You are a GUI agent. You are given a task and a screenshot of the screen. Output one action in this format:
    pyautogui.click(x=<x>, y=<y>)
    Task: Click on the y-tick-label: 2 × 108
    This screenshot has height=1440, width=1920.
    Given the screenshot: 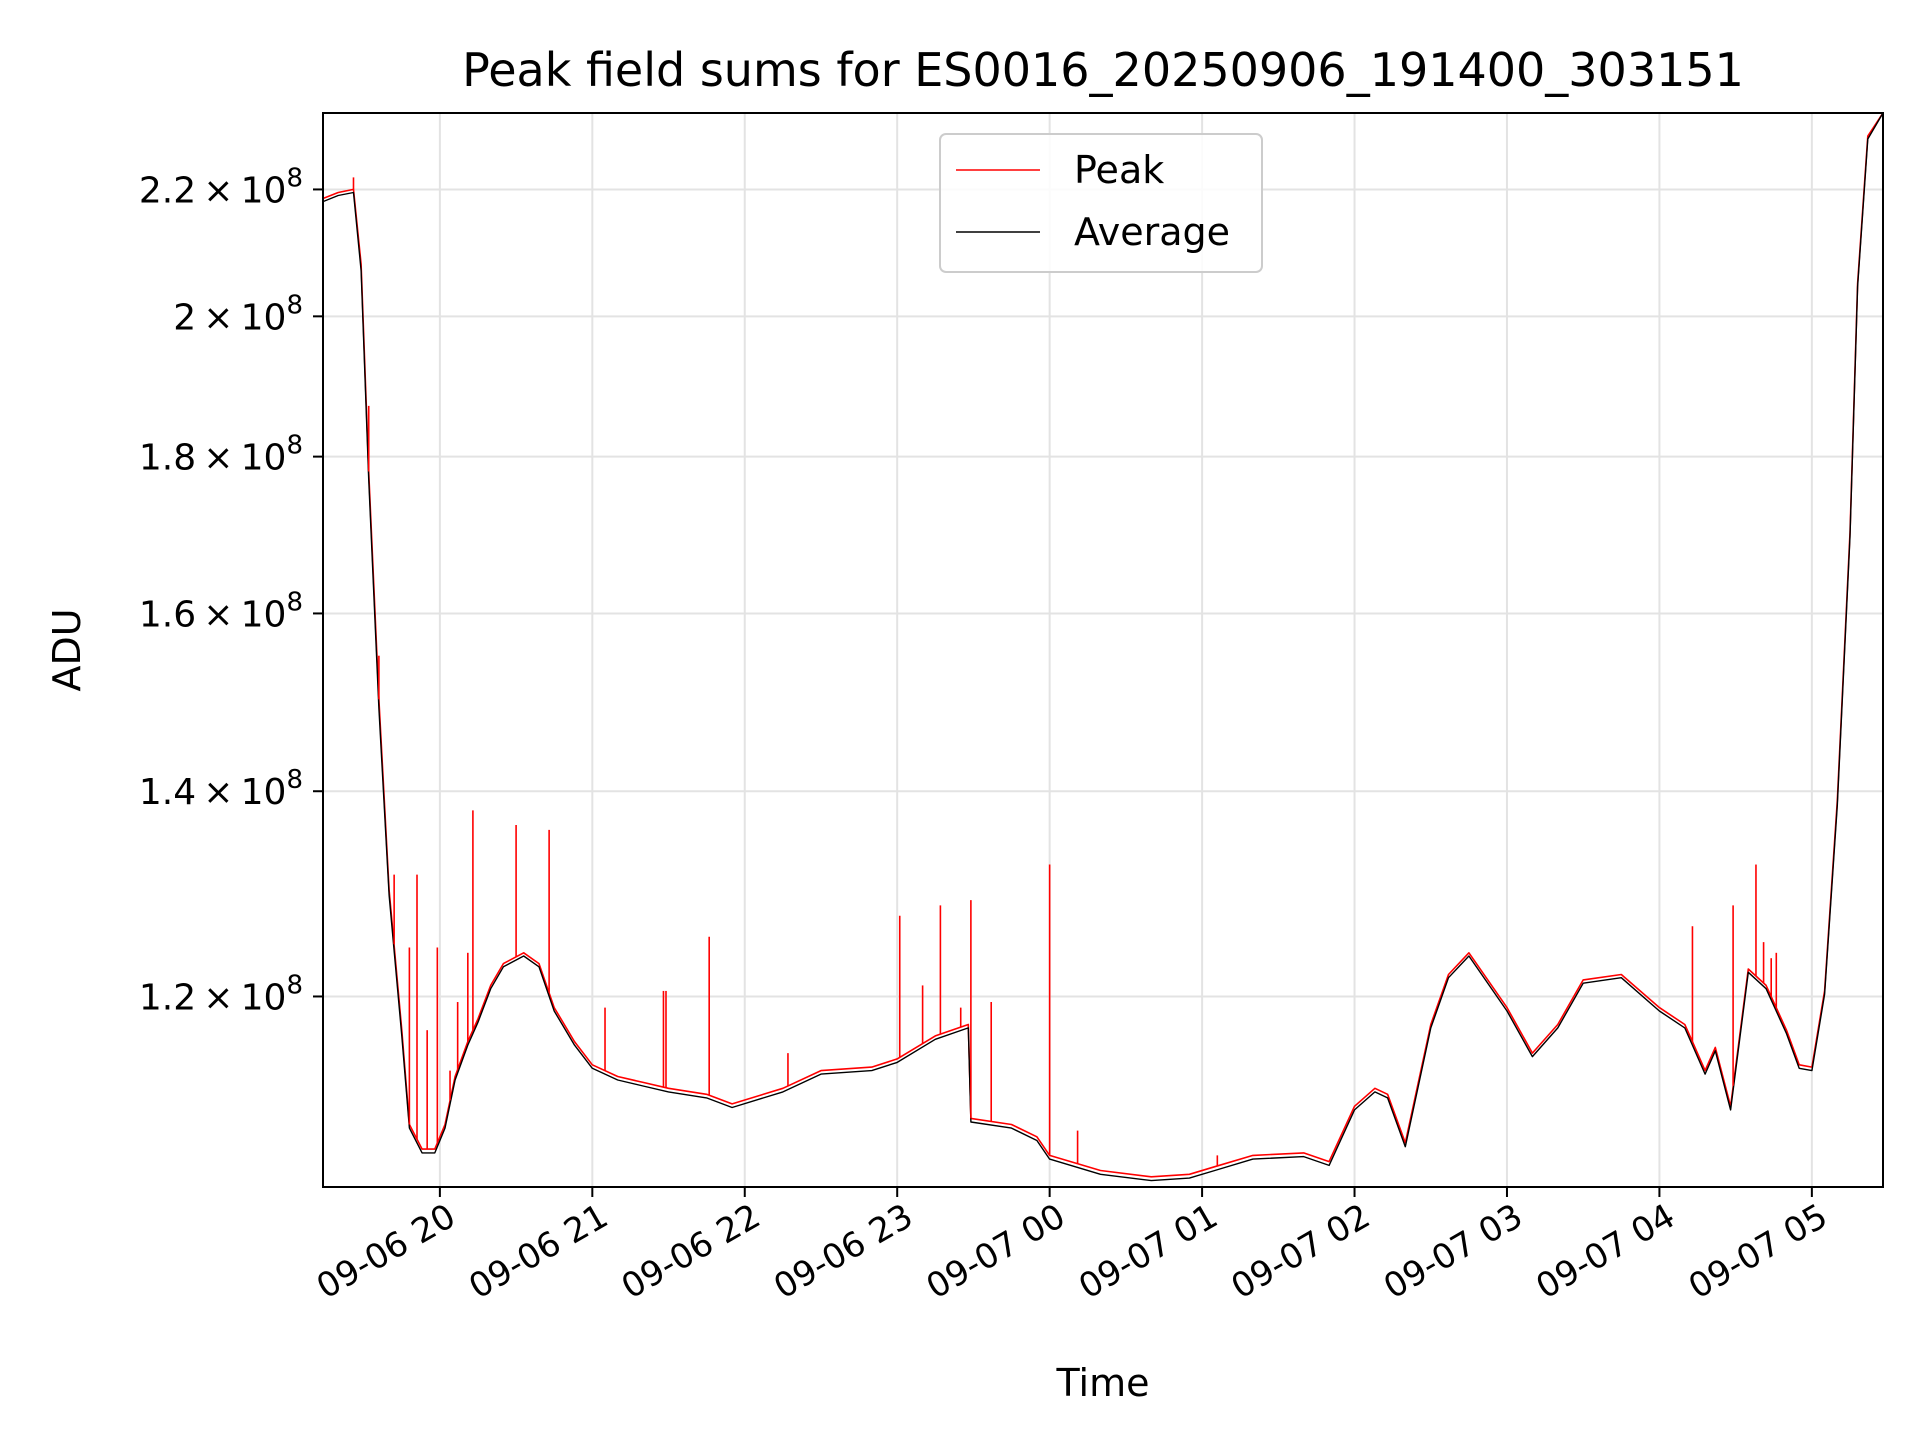 What is the action you would take?
    pyautogui.click(x=238, y=314)
    